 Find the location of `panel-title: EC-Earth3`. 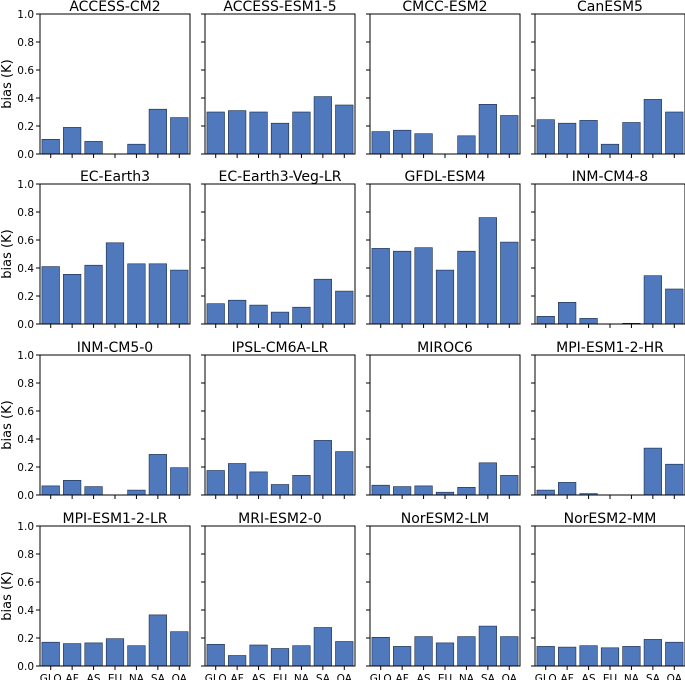

panel-title: EC-Earth3 is located at coordinates (115, 177).